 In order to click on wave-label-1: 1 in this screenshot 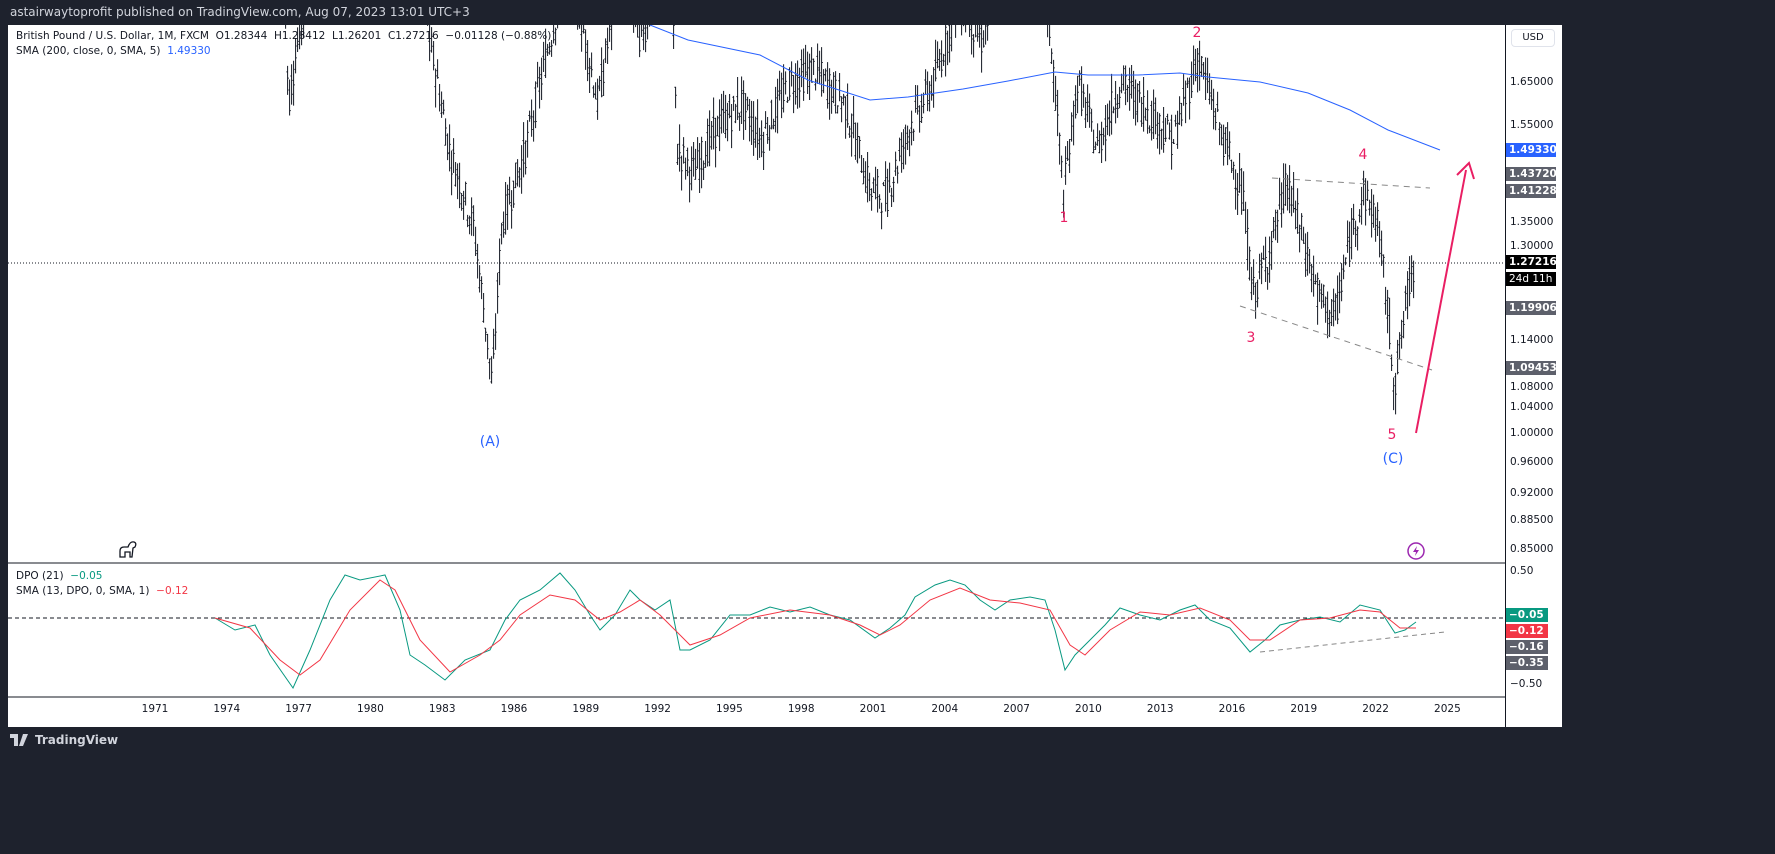, I will do `click(1064, 218)`.